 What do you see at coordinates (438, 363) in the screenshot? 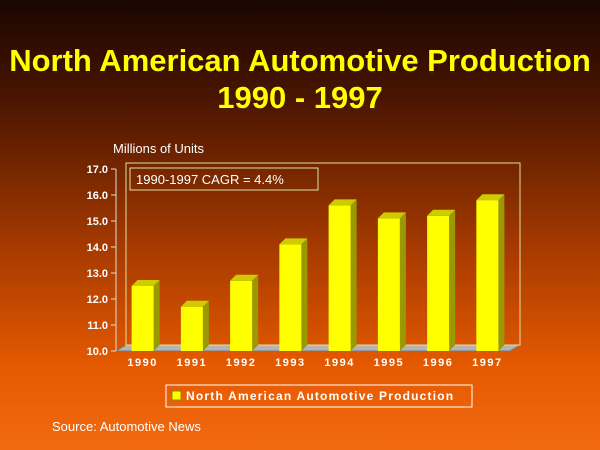
I see `x-tick-label: 1996` at bounding box center [438, 363].